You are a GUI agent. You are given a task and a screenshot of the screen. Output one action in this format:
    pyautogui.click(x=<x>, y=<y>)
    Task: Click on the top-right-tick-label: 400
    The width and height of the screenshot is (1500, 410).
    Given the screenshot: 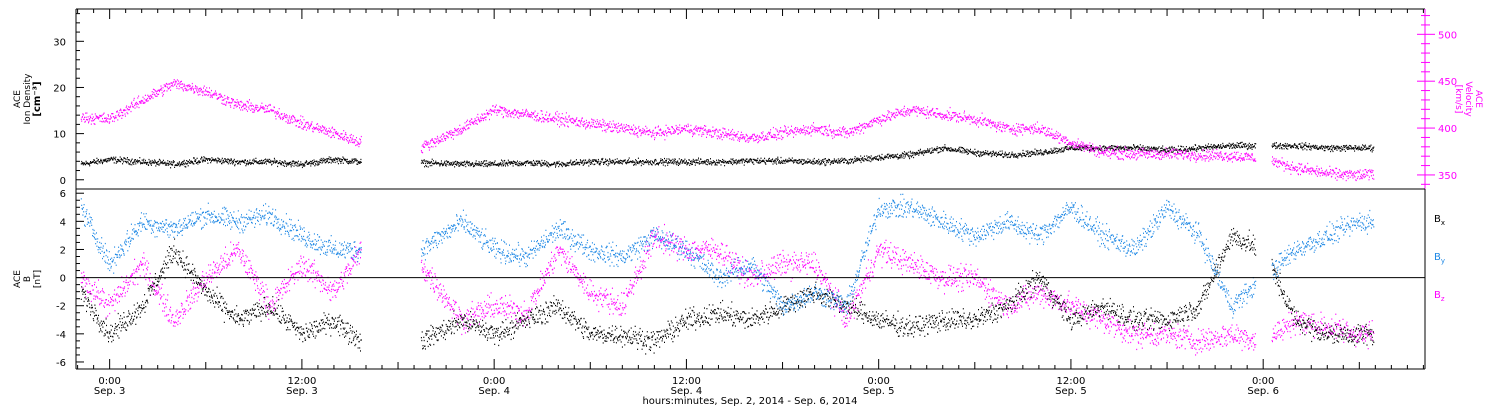 What is the action you would take?
    pyautogui.click(x=1447, y=129)
    